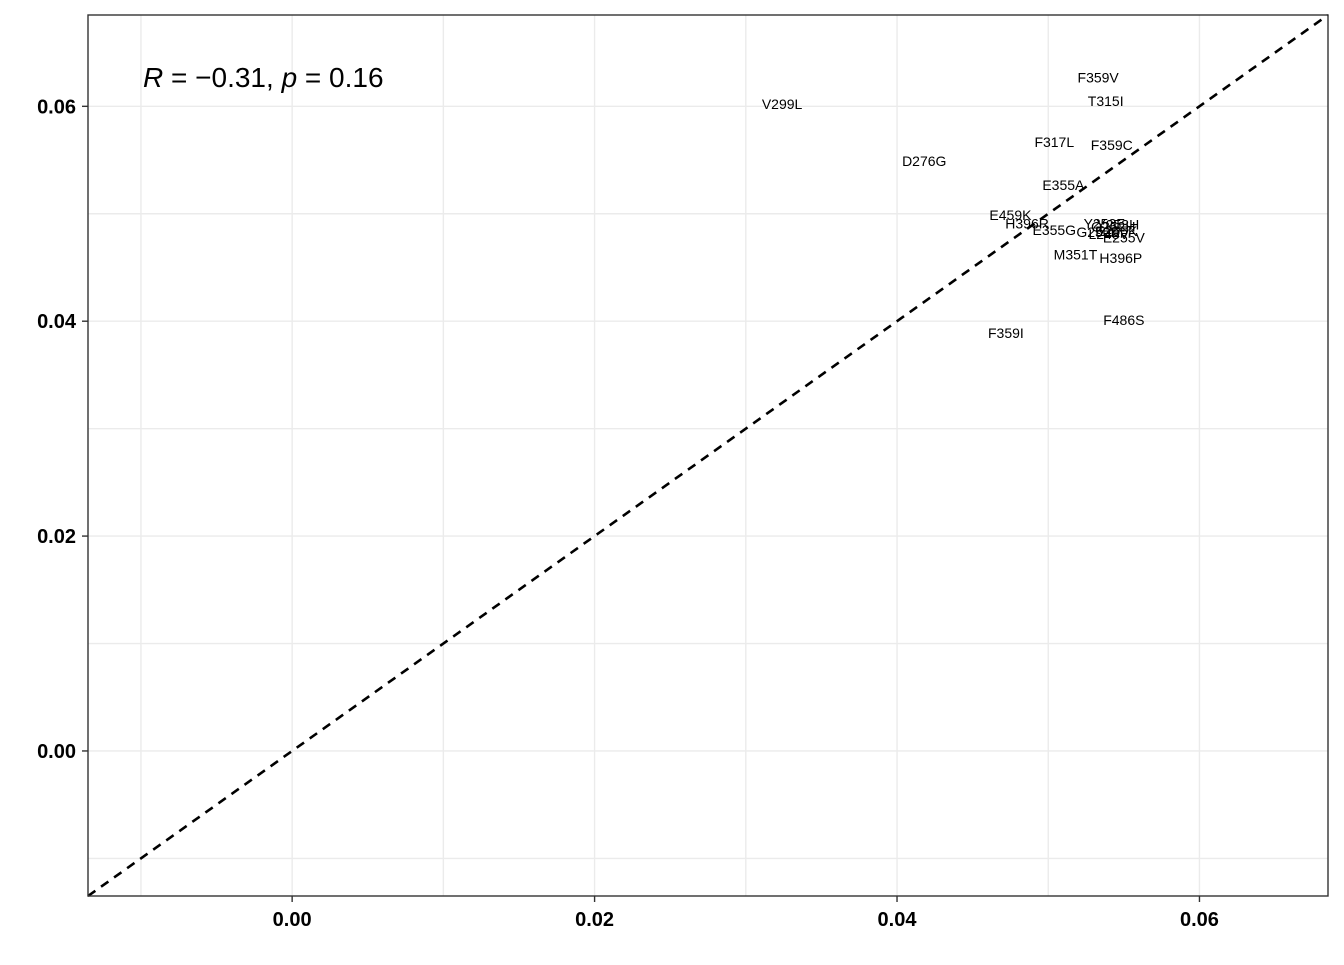  What do you see at coordinates (292, 920) in the screenshot?
I see `x-tick-label-0: 0.00` at bounding box center [292, 920].